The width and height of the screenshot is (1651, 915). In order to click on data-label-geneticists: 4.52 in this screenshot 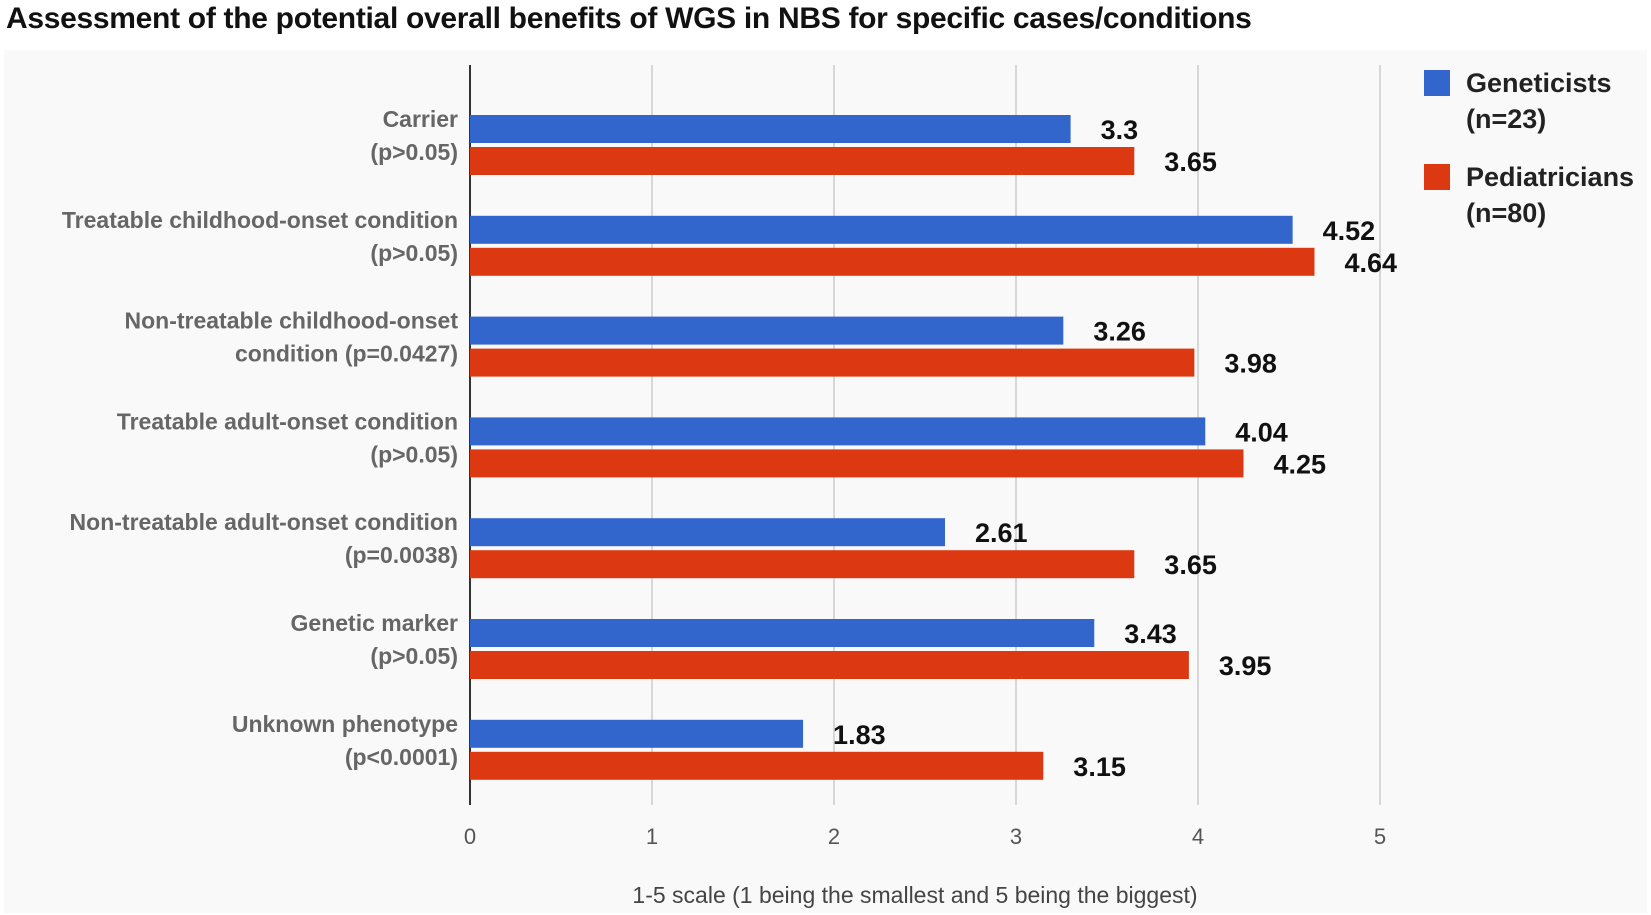, I will do `click(1349, 231)`.